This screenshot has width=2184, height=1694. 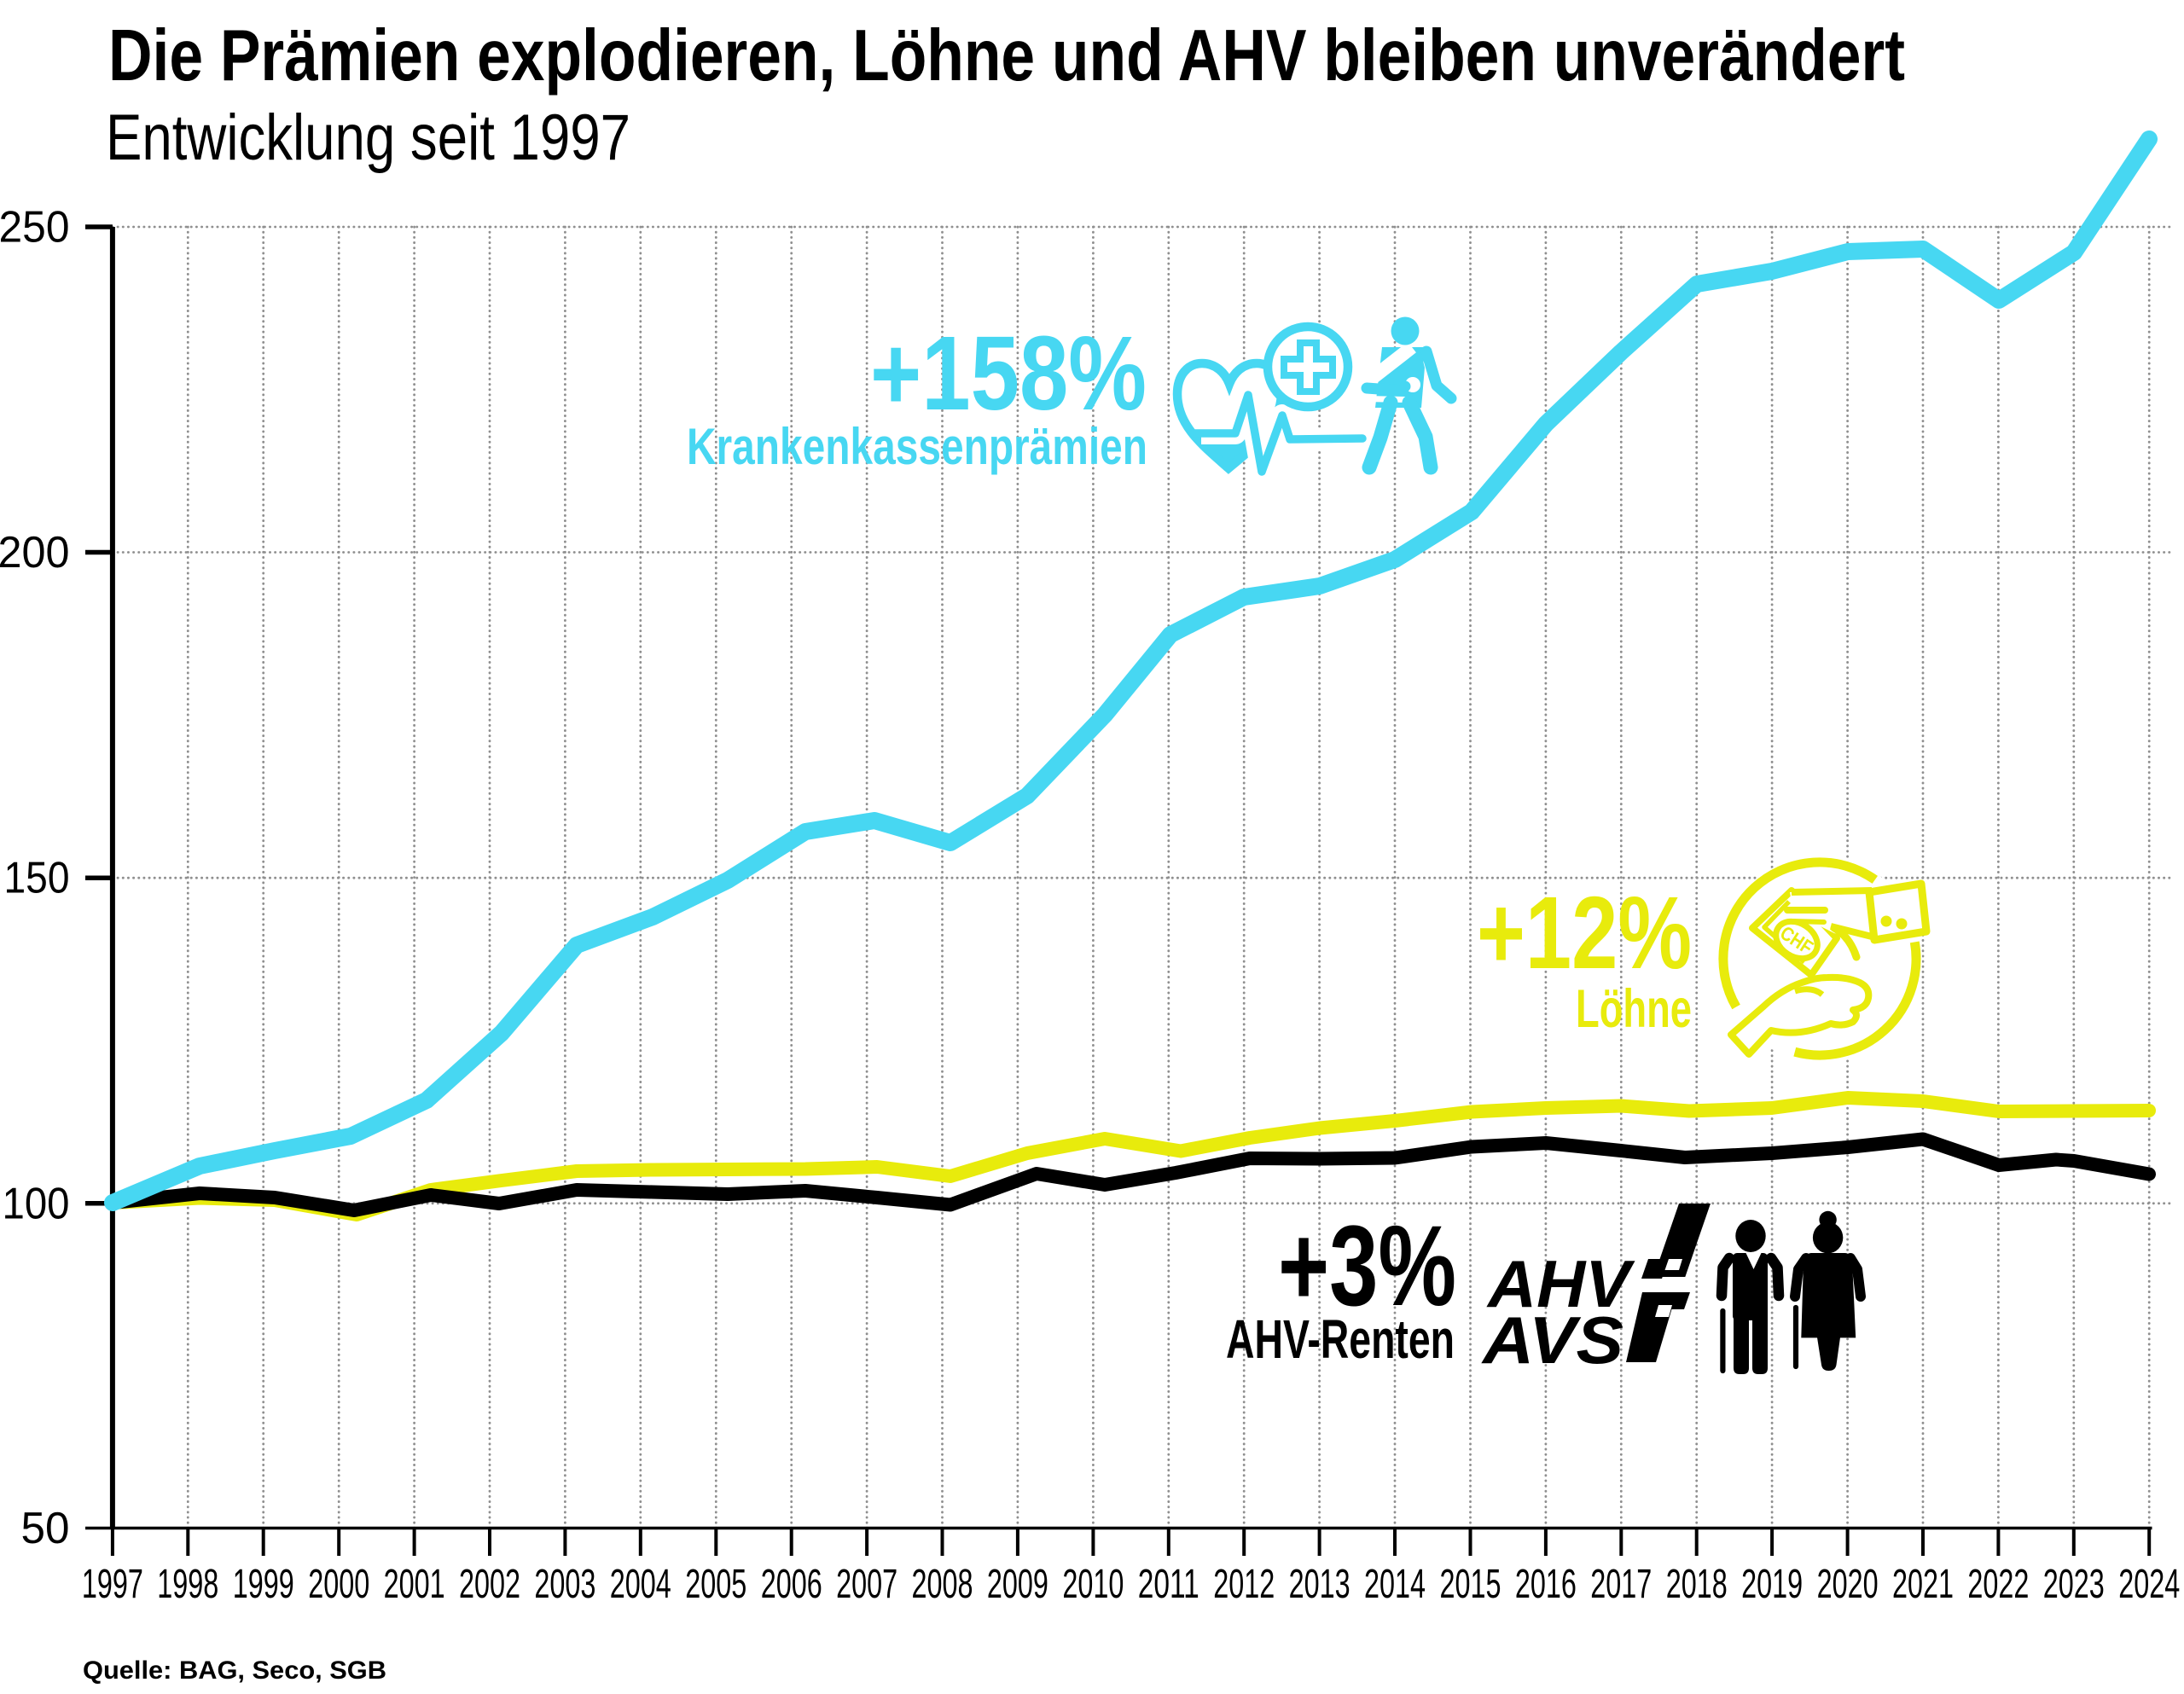 What do you see at coordinates (489, 1584) in the screenshot?
I see `svg-text: 2002` at bounding box center [489, 1584].